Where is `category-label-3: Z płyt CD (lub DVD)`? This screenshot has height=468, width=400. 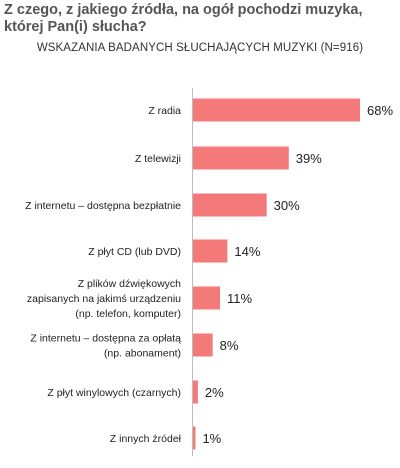
category-label-3: Z płyt CD (lub DVD) is located at coordinates (134, 252).